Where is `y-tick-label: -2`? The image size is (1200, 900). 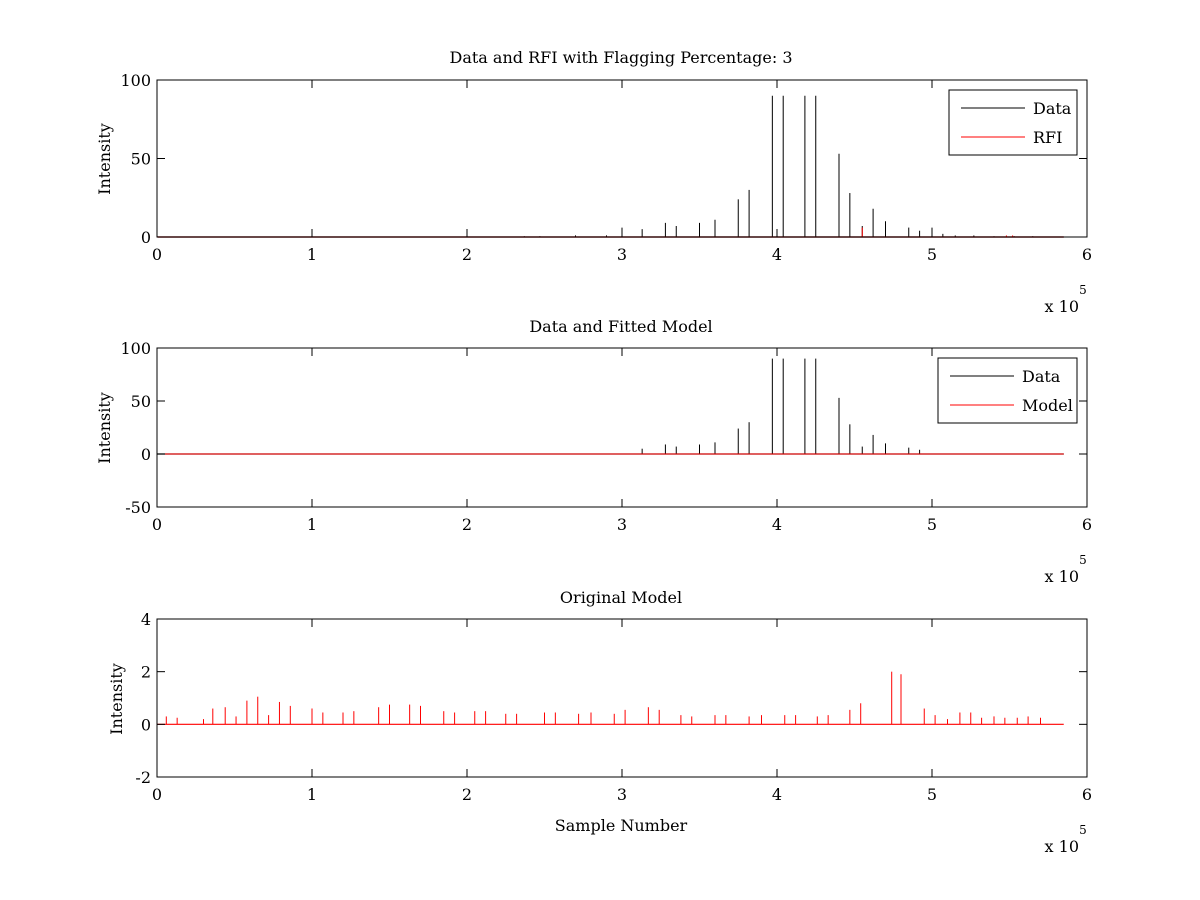 y-tick-label: -2 is located at coordinates (143, 777).